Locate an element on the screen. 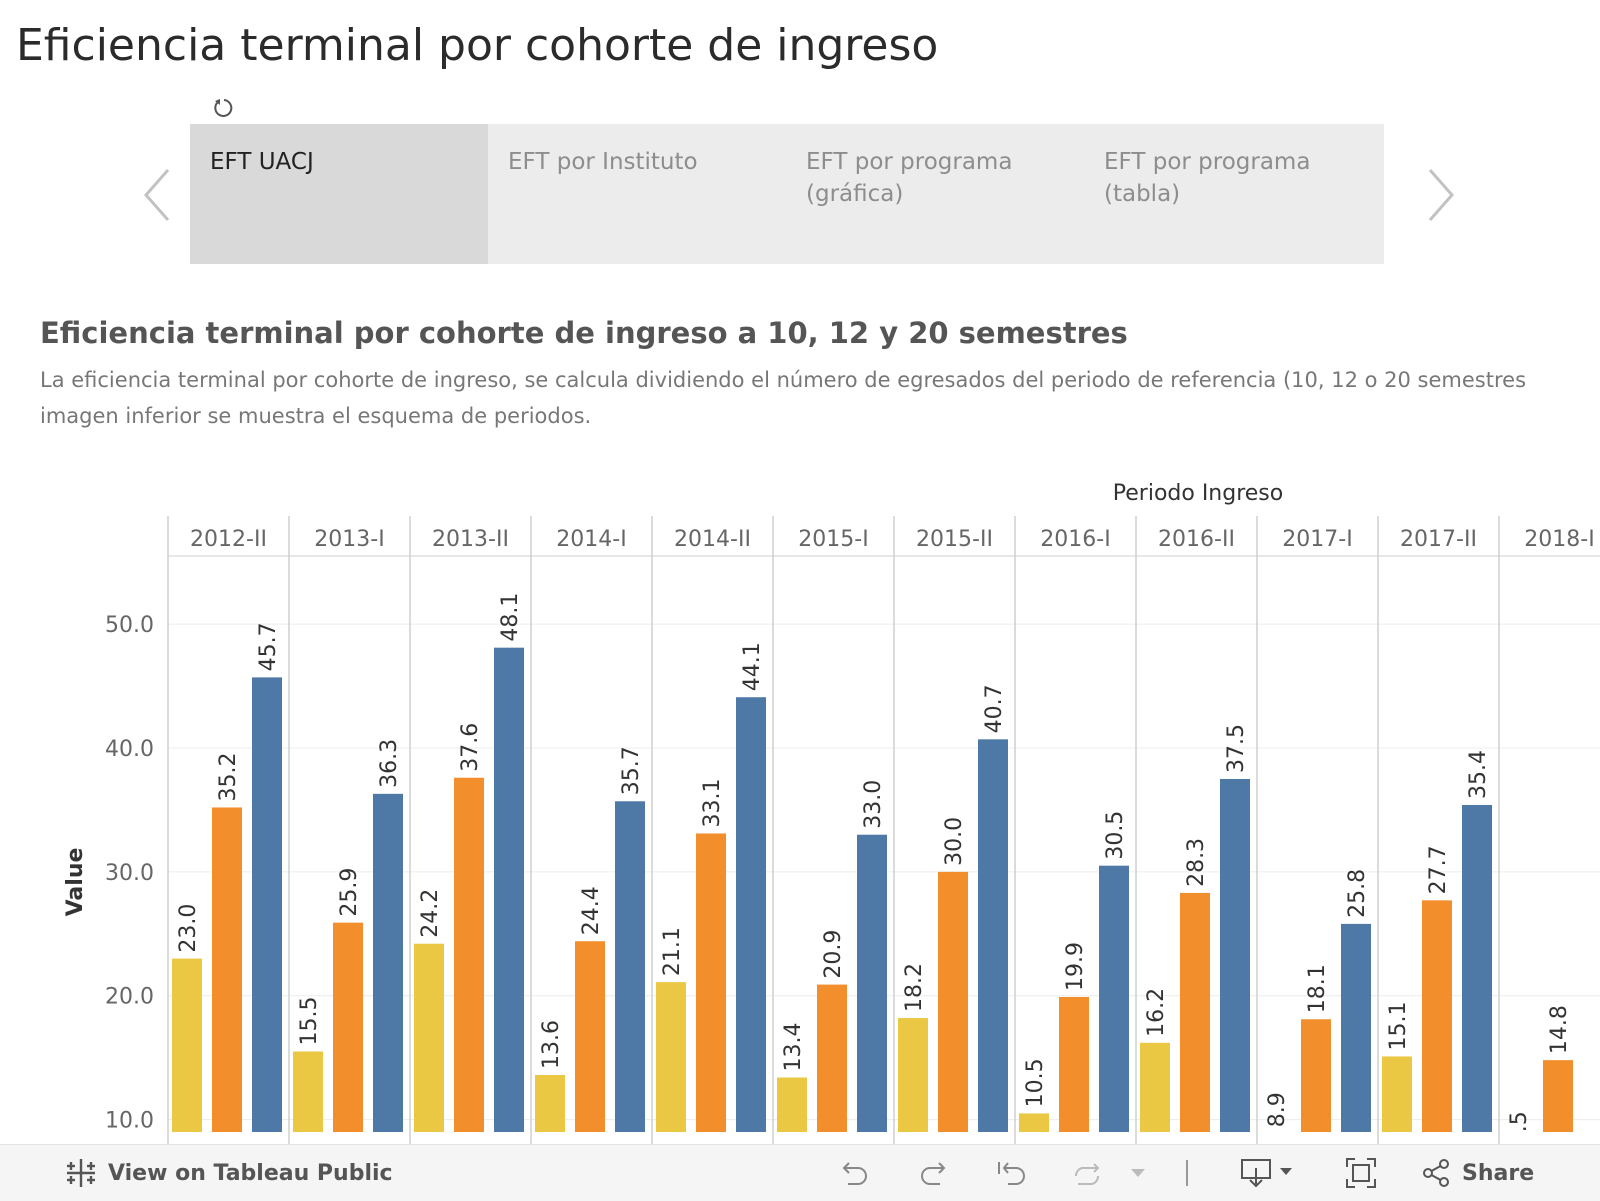 The height and width of the screenshot is (1201, 1600). data-label: 15.5 is located at coordinates (309, 1020).